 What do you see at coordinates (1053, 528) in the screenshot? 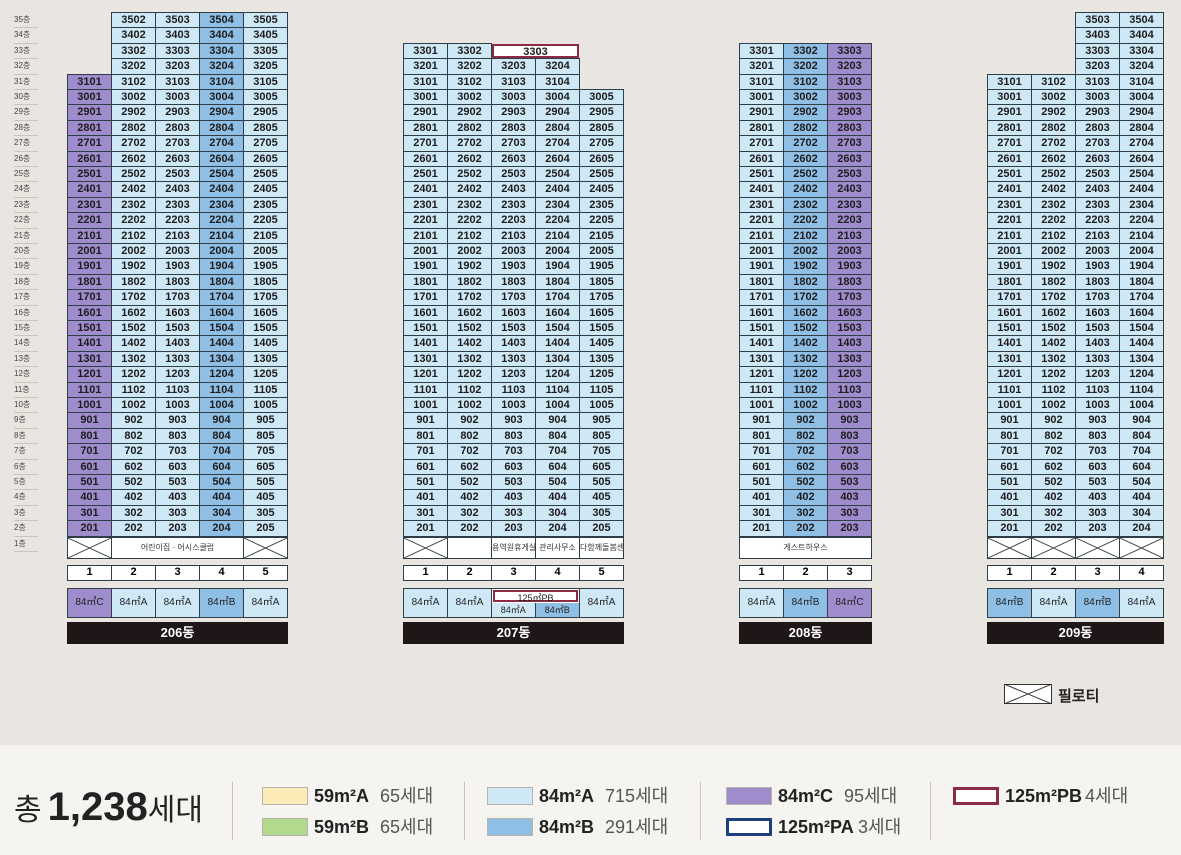
I see `unit-cell: 202` at bounding box center [1053, 528].